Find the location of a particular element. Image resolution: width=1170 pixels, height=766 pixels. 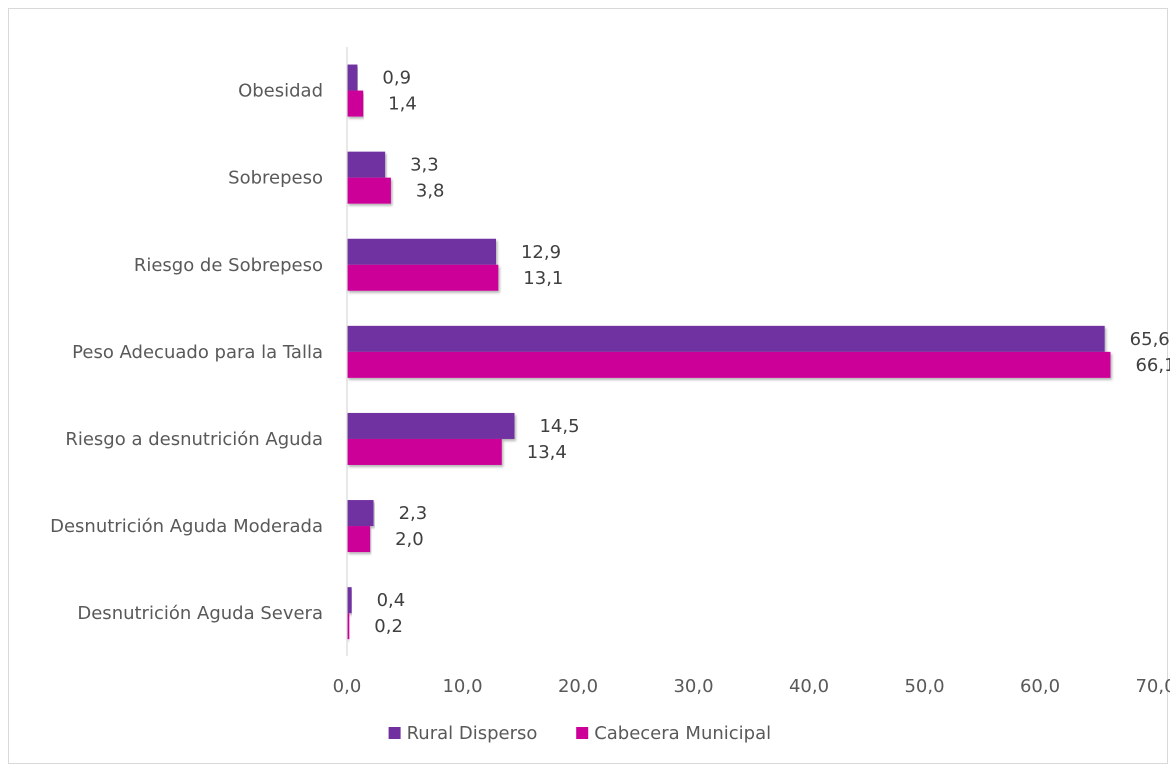

data-label: 3,3 is located at coordinates (424, 165).